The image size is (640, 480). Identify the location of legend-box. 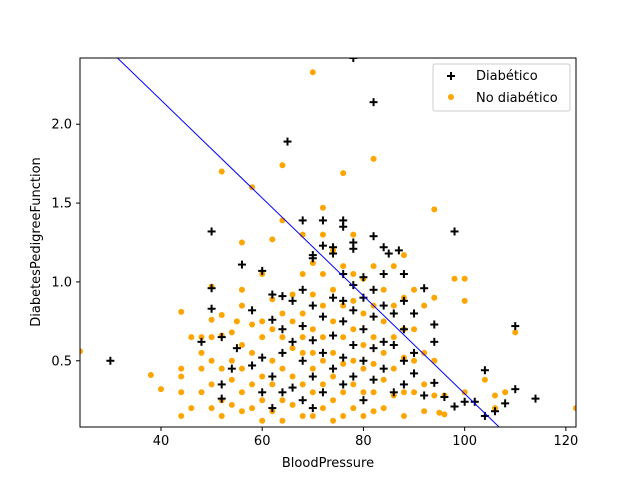
(501, 87).